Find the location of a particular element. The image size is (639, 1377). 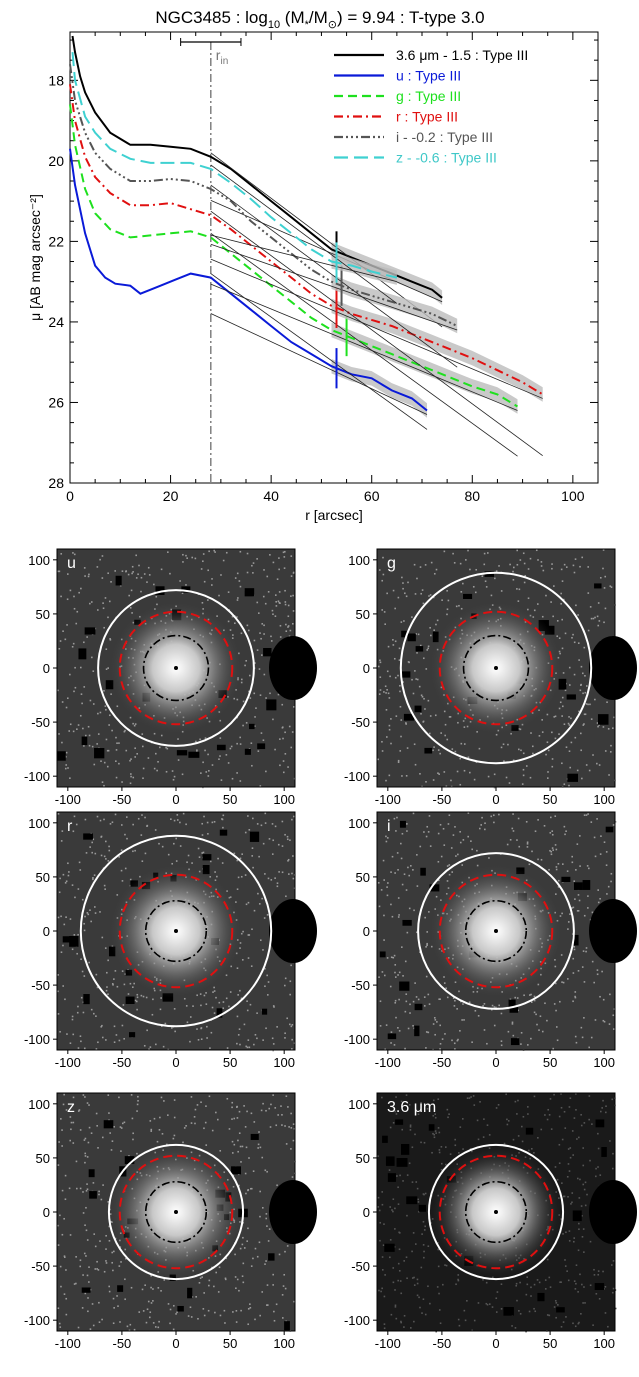

panel-x-tick-label: -100 is located at coordinates (68, 1062).